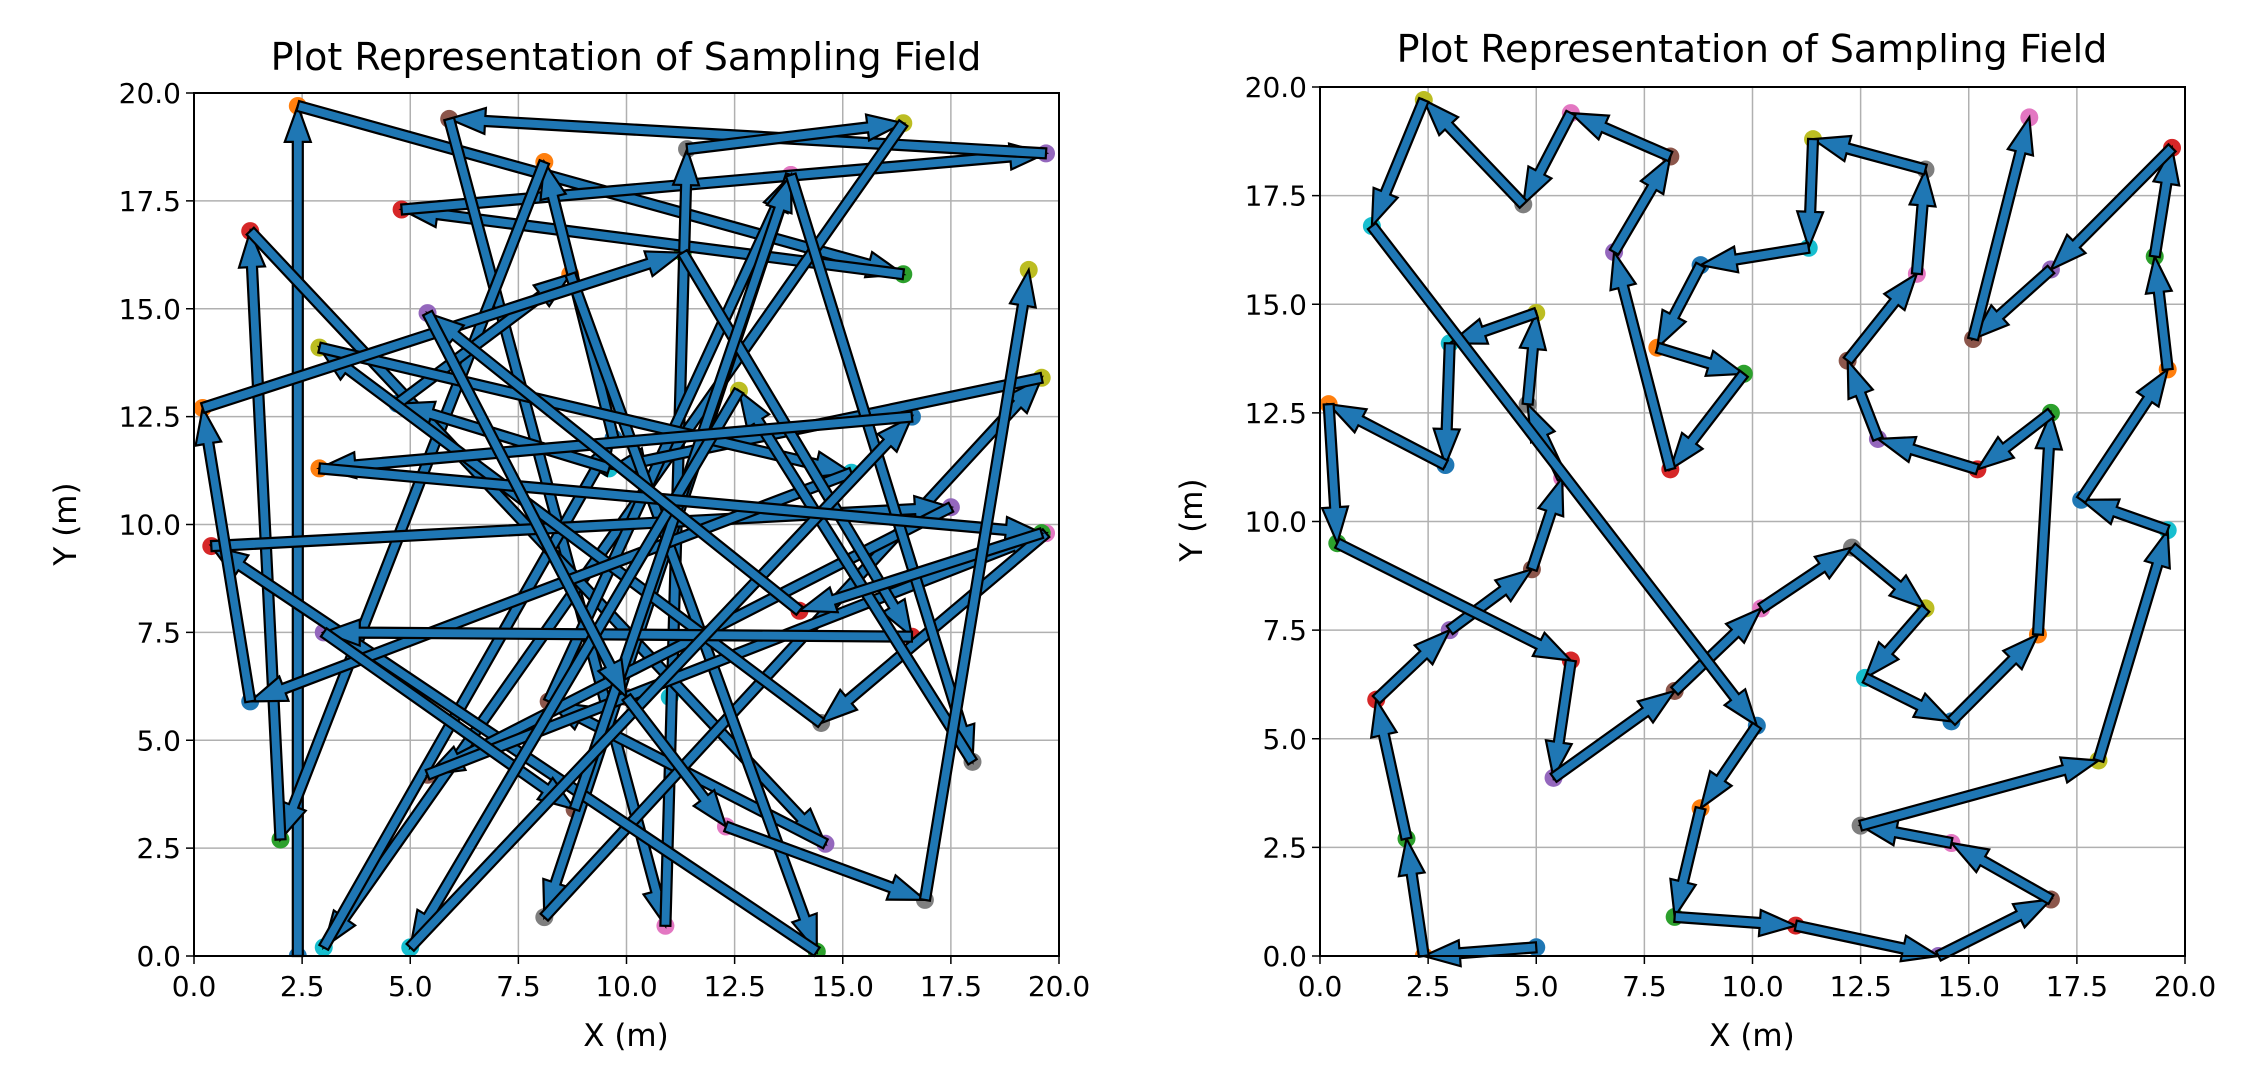 The image size is (2248, 1090). Describe the element at coordinates (1752, 986) in the screenshot. I see `x-tick-label: 10.0` at that location.